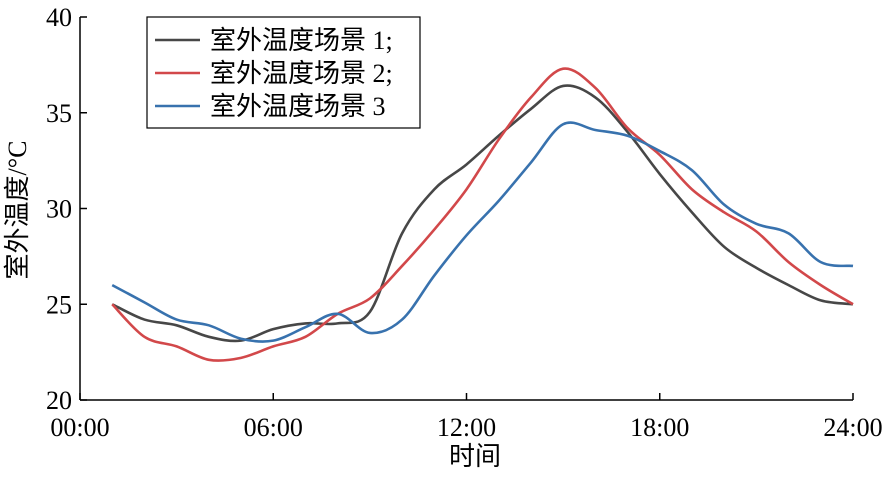  What do you see at coordinates (17, 210) in the screenshot?
I see `y-axis-label: 室外温度/°C` at bounding box center [17, 210].